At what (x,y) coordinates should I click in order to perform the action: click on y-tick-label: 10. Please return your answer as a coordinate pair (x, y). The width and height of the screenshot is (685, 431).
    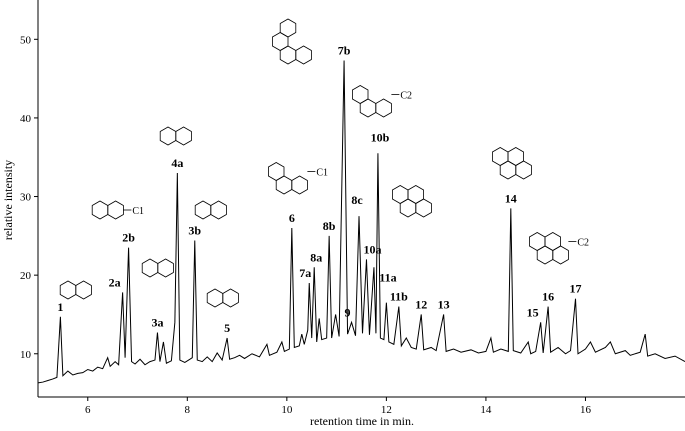
    Looking at the image, I should click on (26, 355).